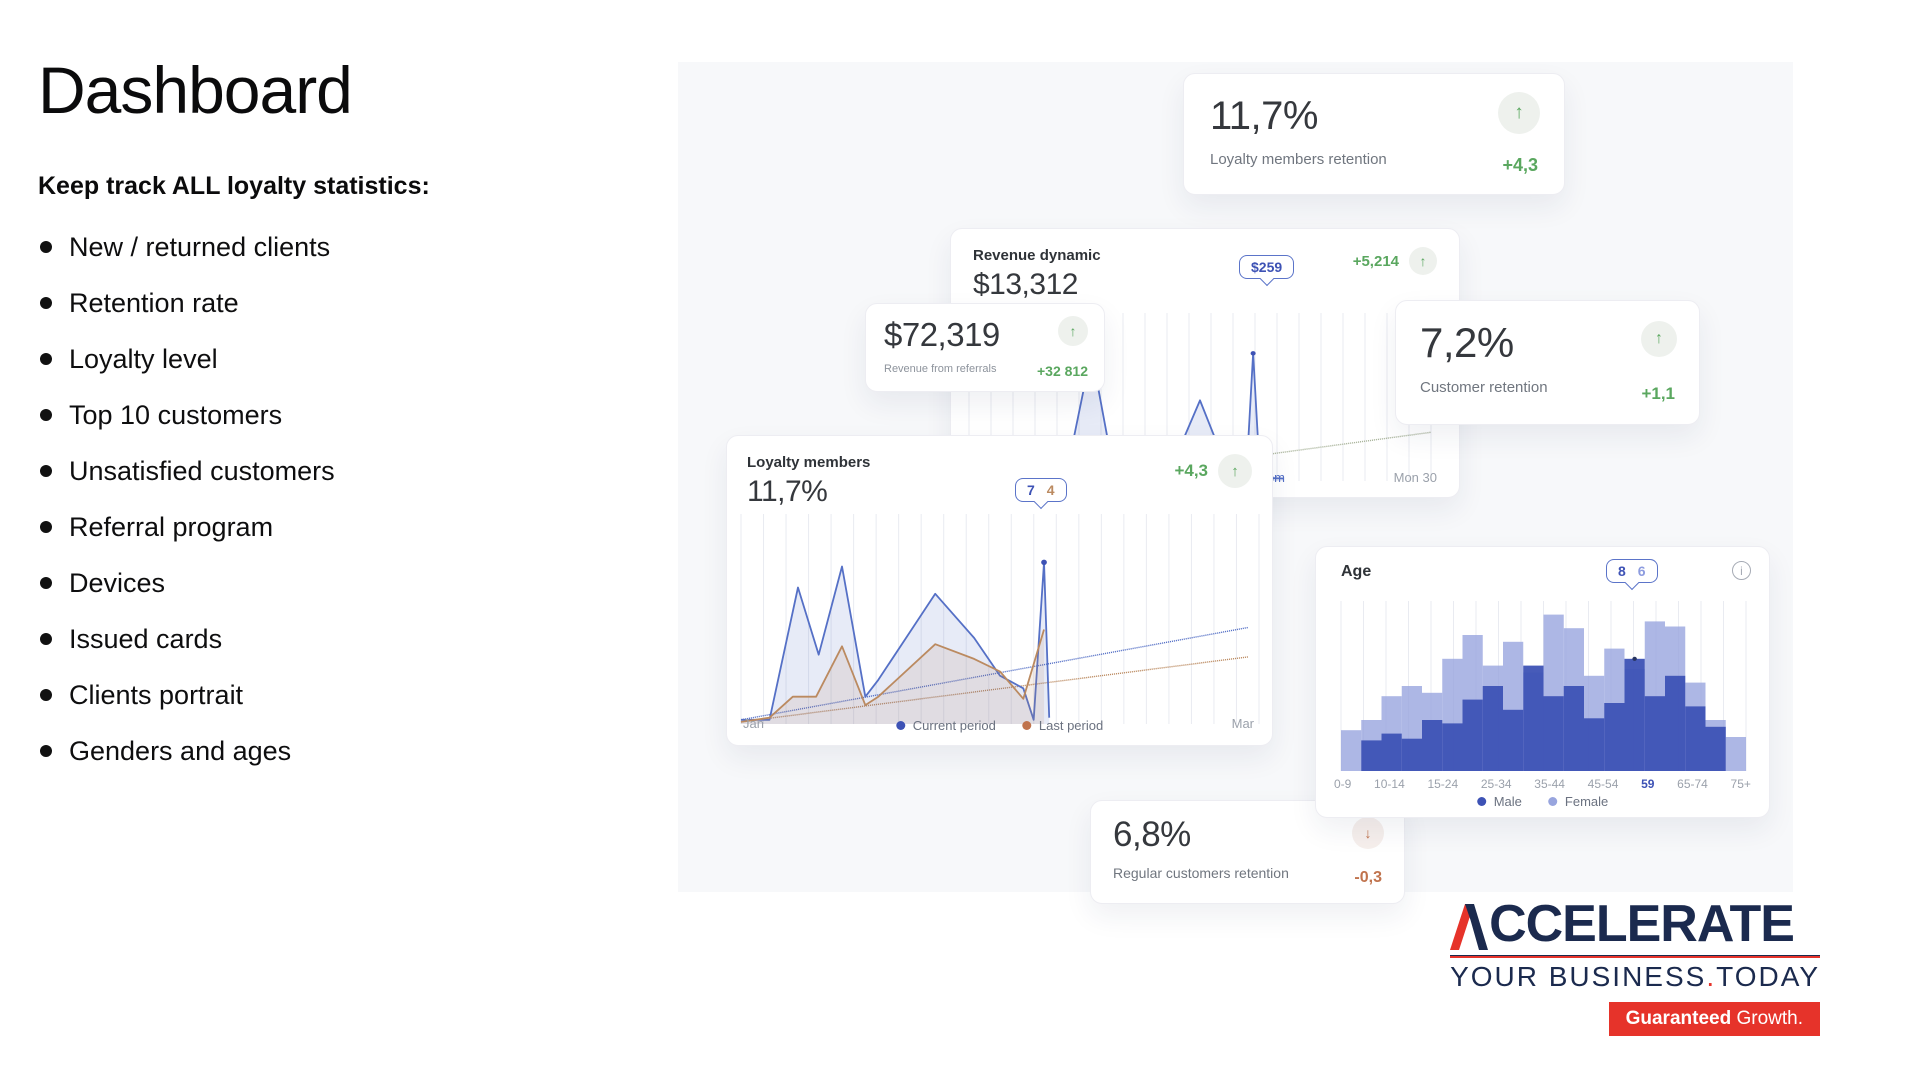  I want to click on list-item: Devices, so click(187, 583).